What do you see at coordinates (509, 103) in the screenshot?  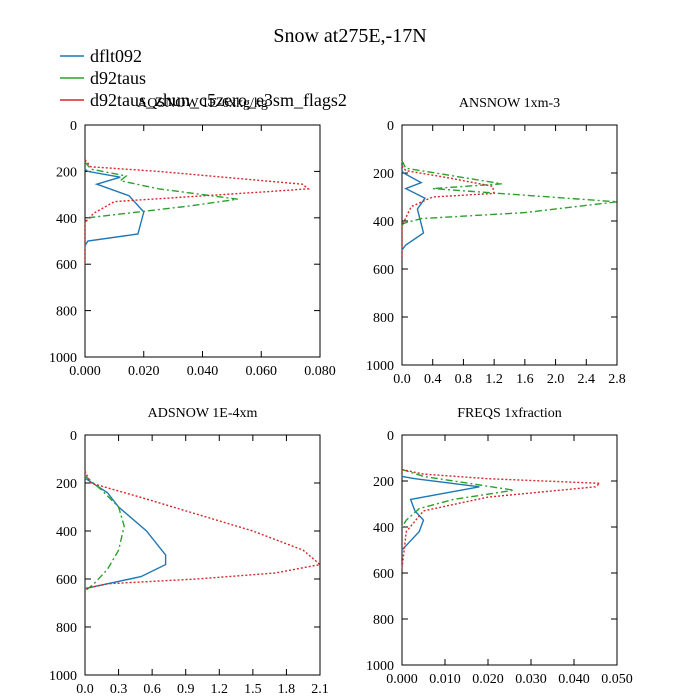 I see `panel-title: ANSNOW 1xm-3` at bounding box center [509, 103].